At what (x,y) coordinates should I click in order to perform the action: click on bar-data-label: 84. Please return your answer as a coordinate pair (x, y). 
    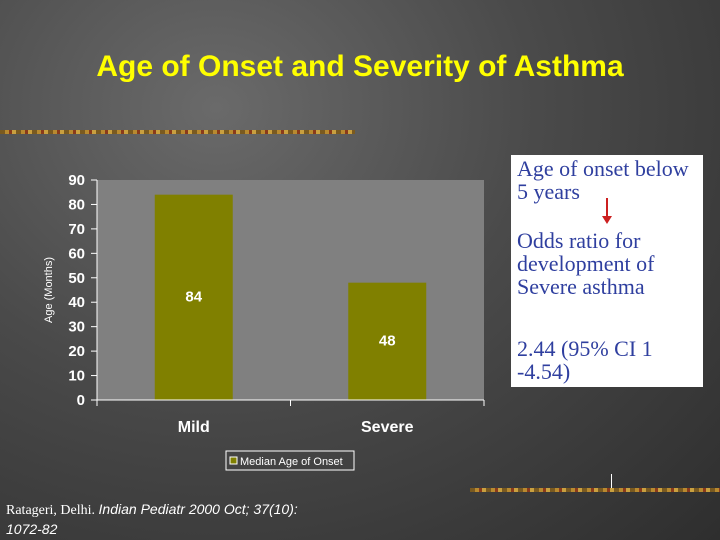
    Looking at the image, I should click on (193, 296).